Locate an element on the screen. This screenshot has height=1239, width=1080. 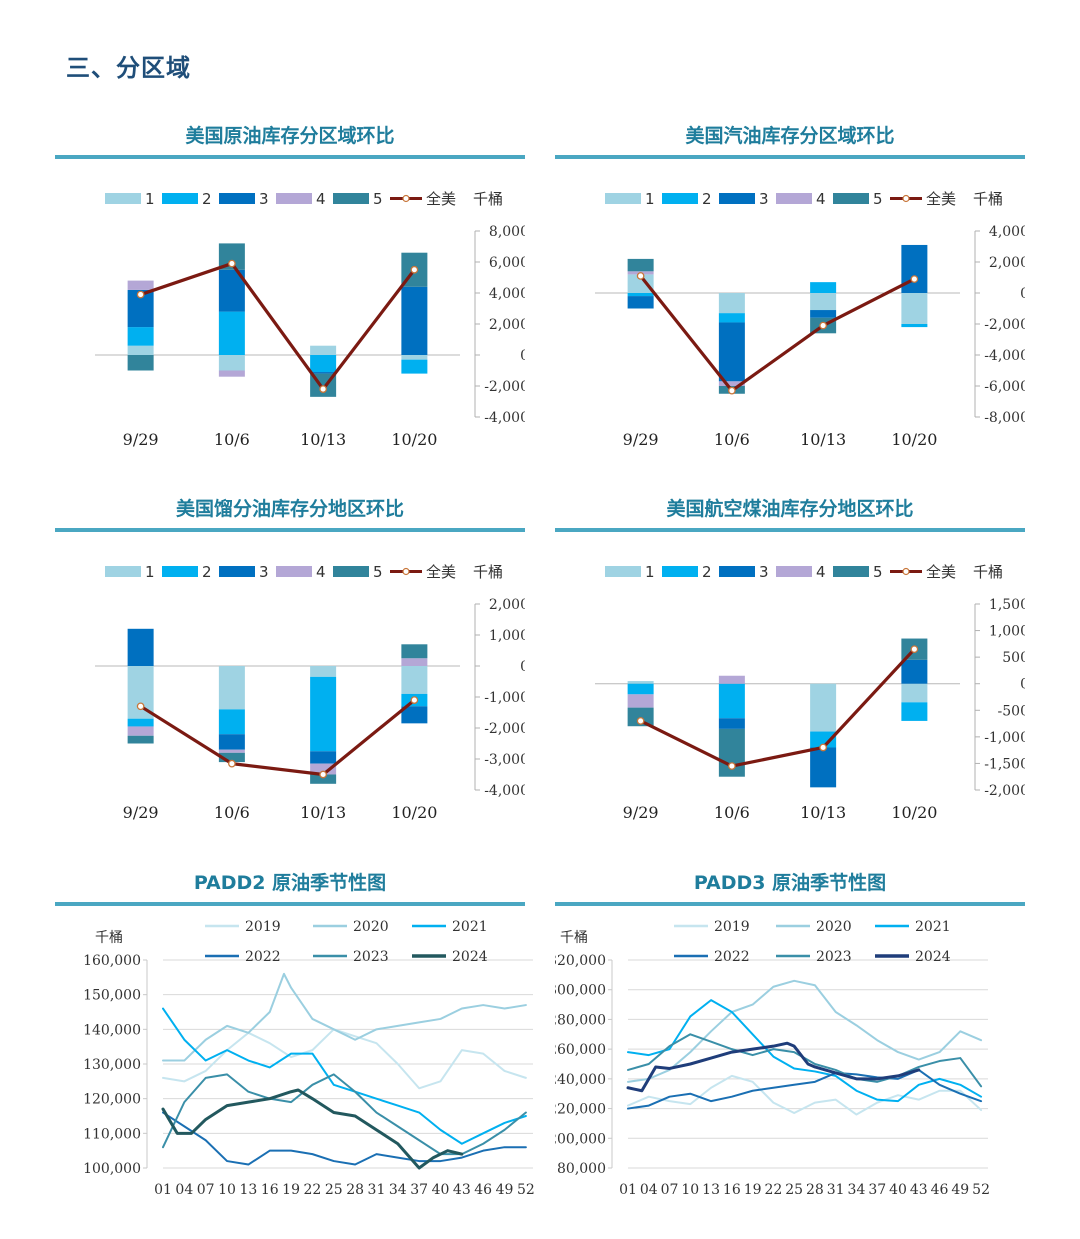
x-tick-label: 04 is located at coordinates (184, 1190).